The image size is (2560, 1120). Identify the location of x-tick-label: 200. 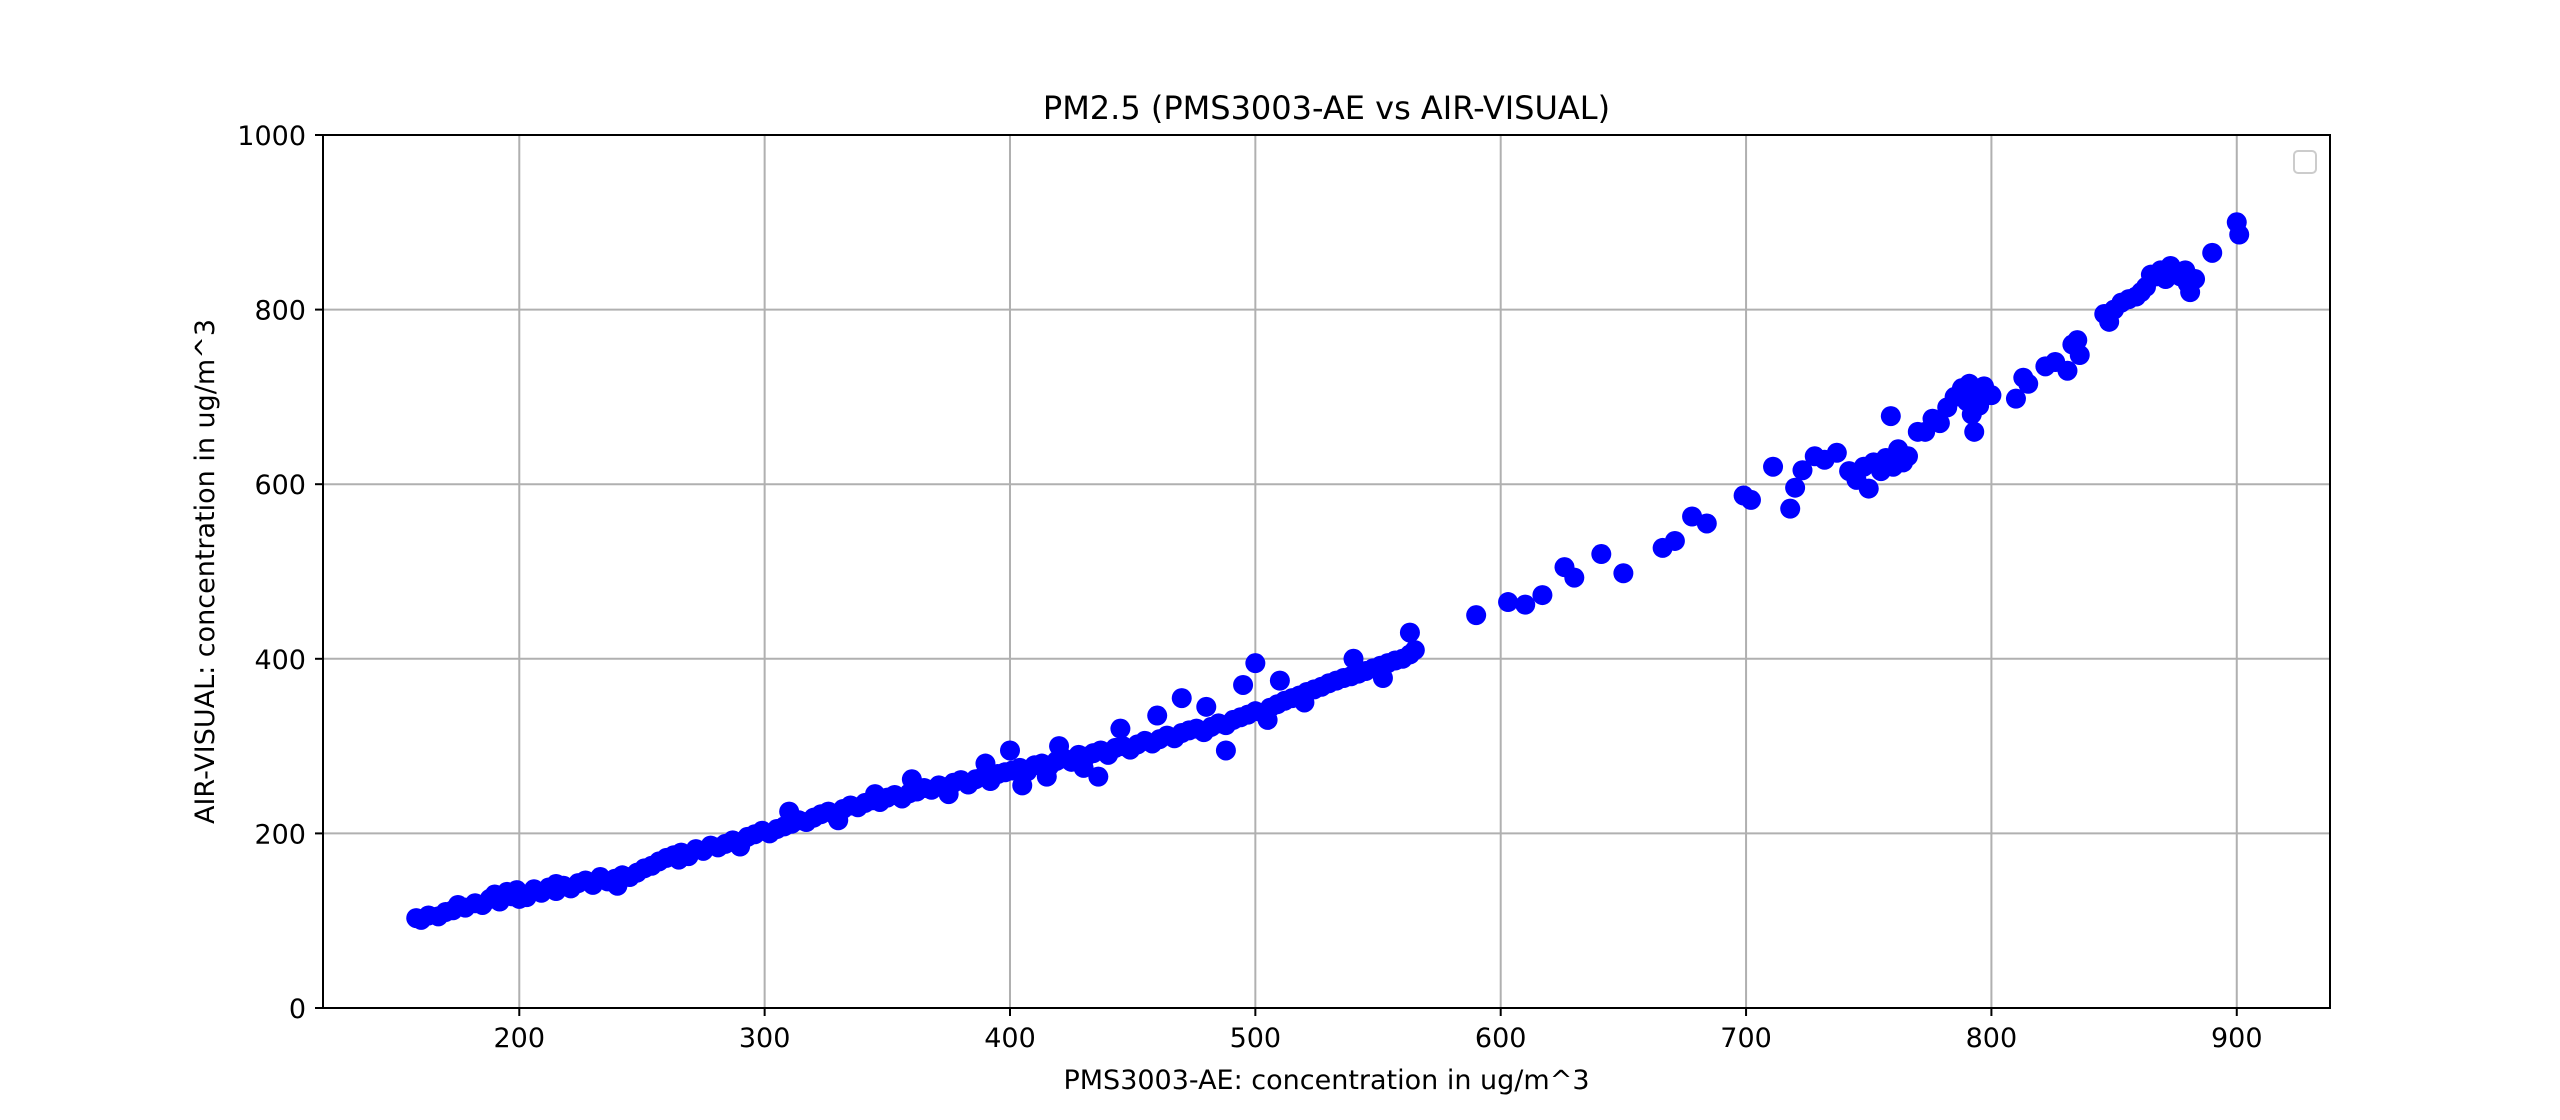
(520, 1038).